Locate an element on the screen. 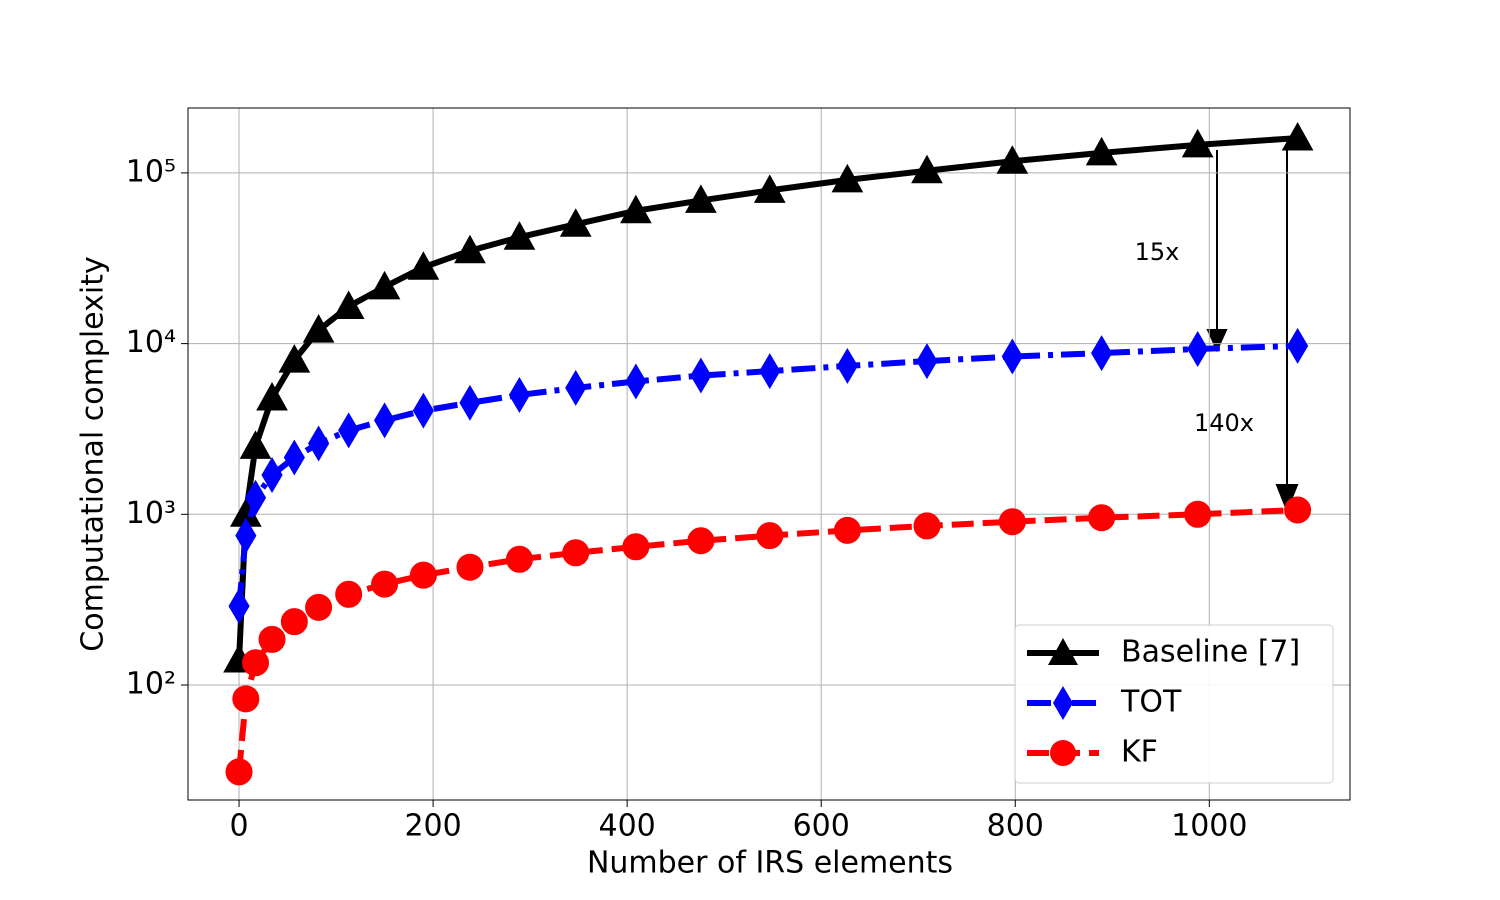 The image size is (1500, 900). legend-label: Baseline [7] is located at coordinates (1210, 652).